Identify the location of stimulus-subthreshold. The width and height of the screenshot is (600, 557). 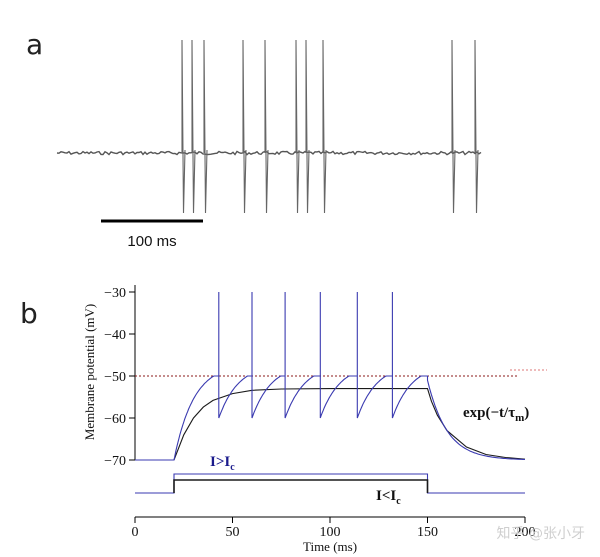
(301, 486).